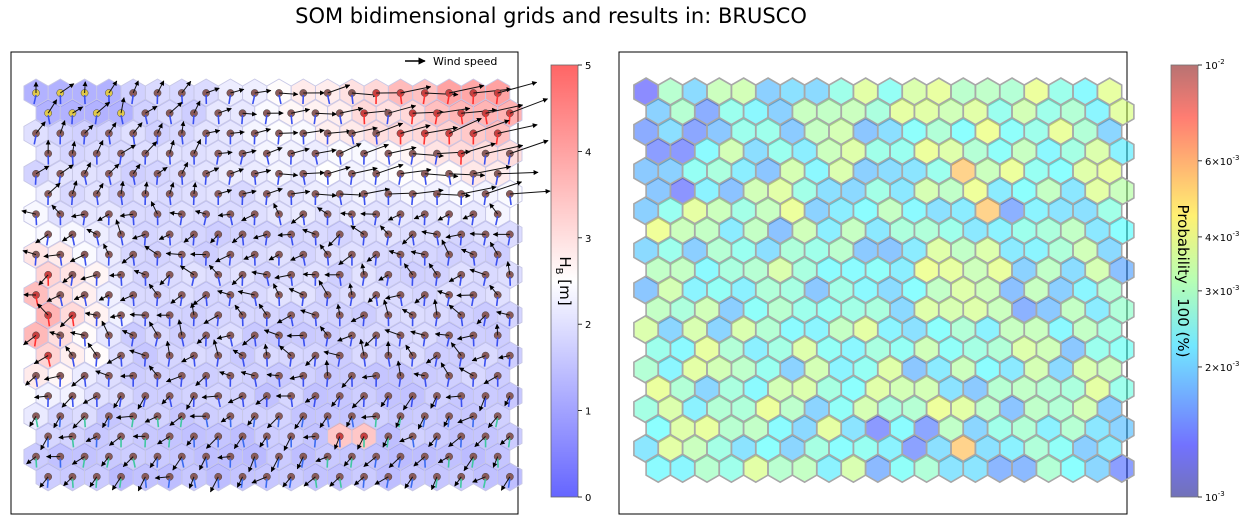  Describe the element at coordinates (1218, 281) in the screenshot. I see `prob-colorbar-ticks: 10-3 2×10-3 3×10-3 4×10⁻³ 6×10-3 10-2` at that location.